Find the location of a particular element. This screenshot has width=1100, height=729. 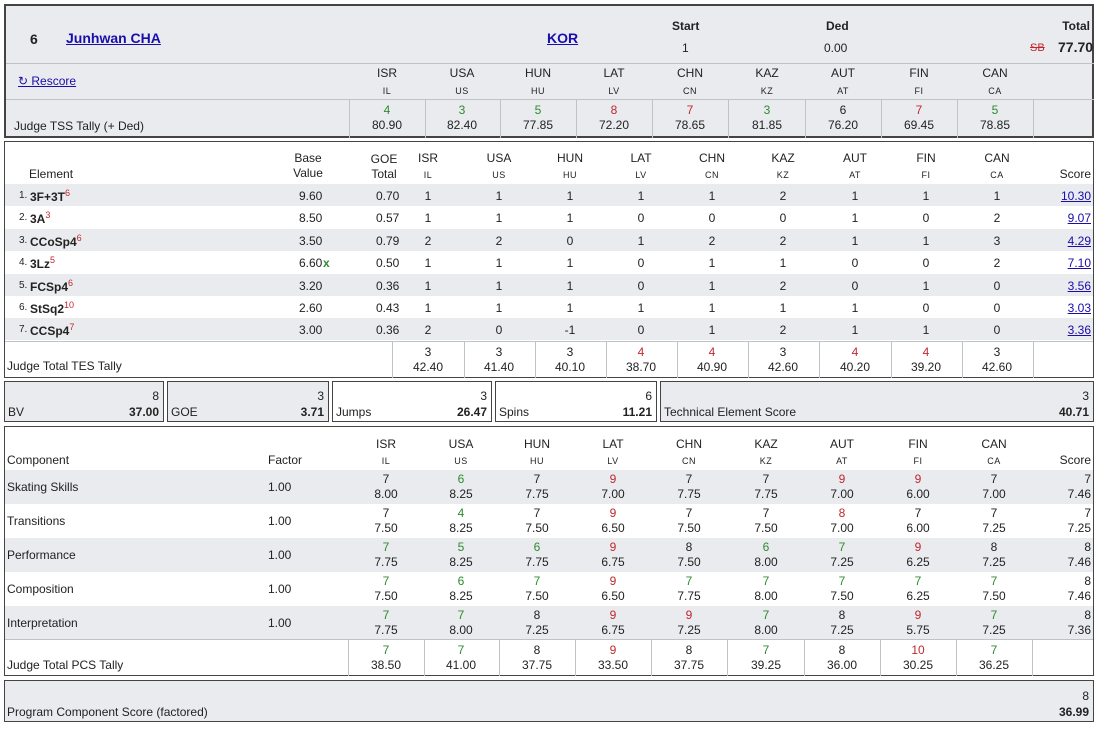

pc-judge-code-lat: LV is located at coordinates (613, 461).